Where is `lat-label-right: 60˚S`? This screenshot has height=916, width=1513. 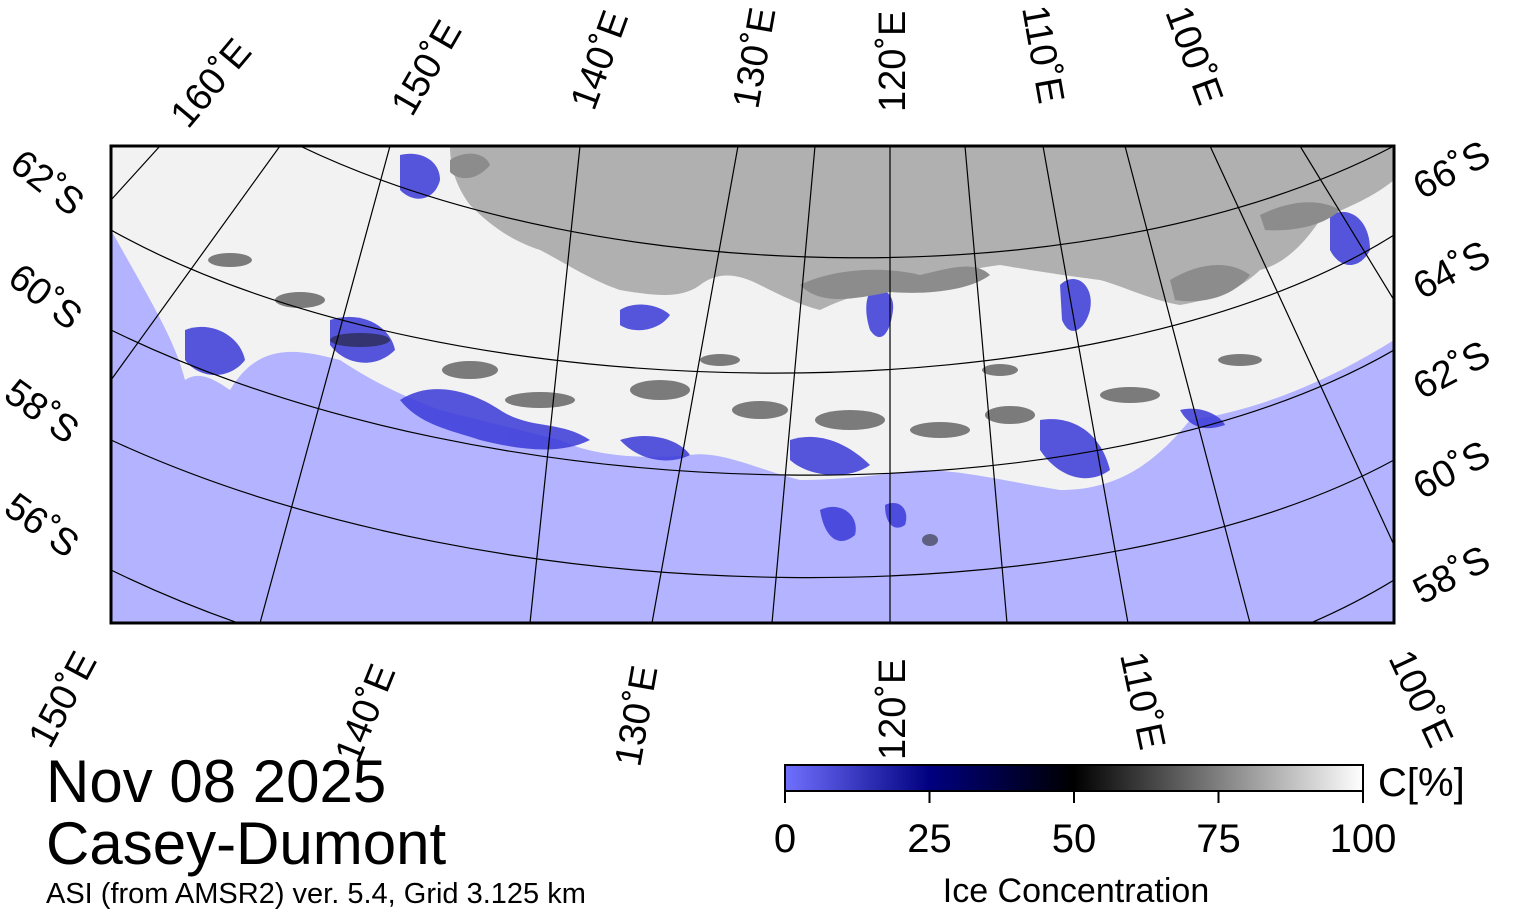 lat-label-right: 60˚S is located at coordinates (1452, 470).